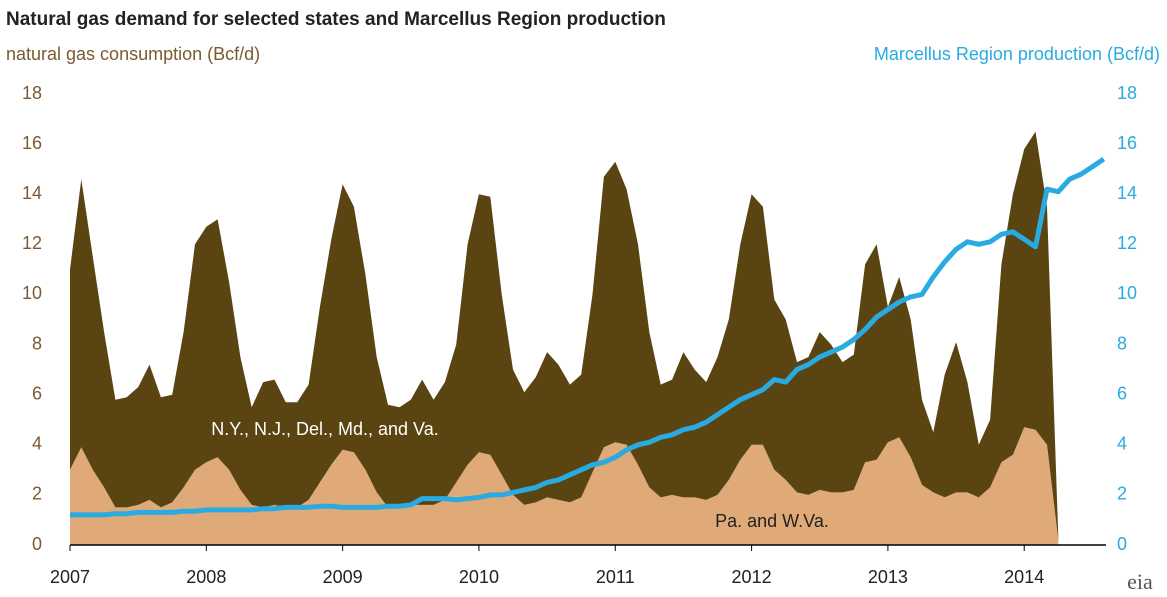 This screenshot has height=597, width=1167. What do you see at coordinates (32, 93) in the screenshot?
I see `y-tick-label: 18` at bounding box center [32, 93].